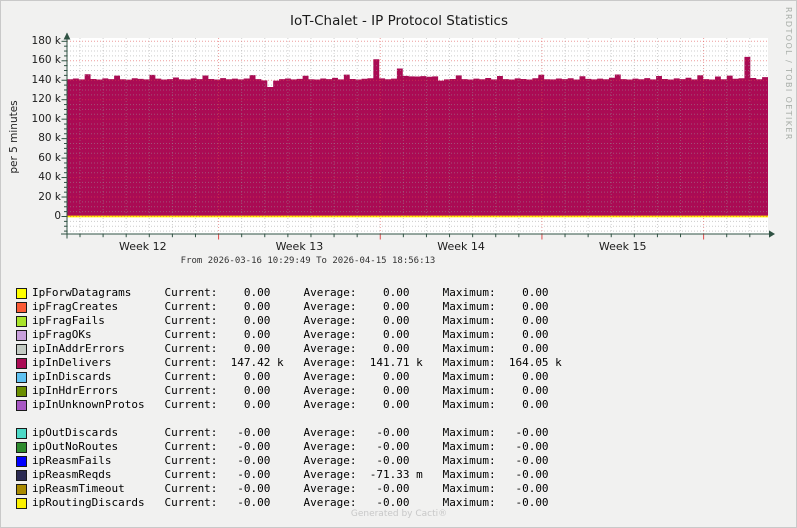 The width and height of the screenshot is (797, 528). Describe the element at coordinates (46, 99) in the screenshot. I see `y-tick-label: 120 k` at that location.